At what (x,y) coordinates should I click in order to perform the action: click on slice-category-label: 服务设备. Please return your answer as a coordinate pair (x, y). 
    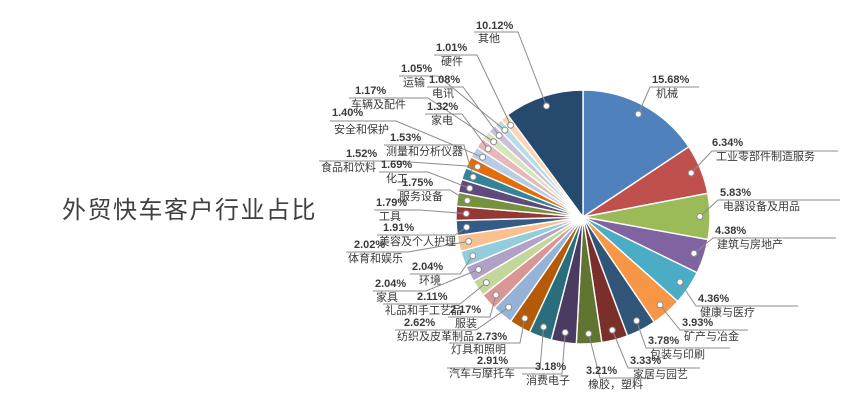
    Looking at the image, I should click on (421, 197).